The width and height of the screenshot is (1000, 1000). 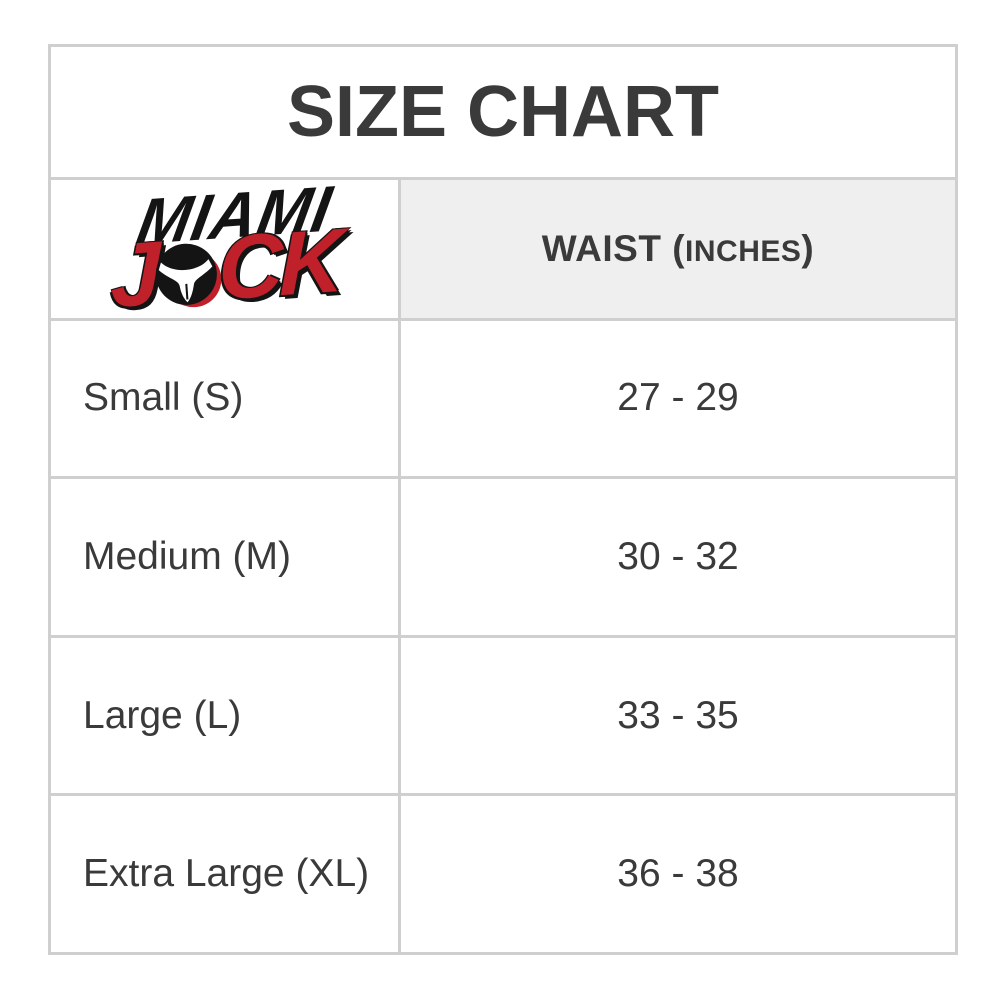 I want to click on title-row: SIZE CHART, so click(x=503, y=112).